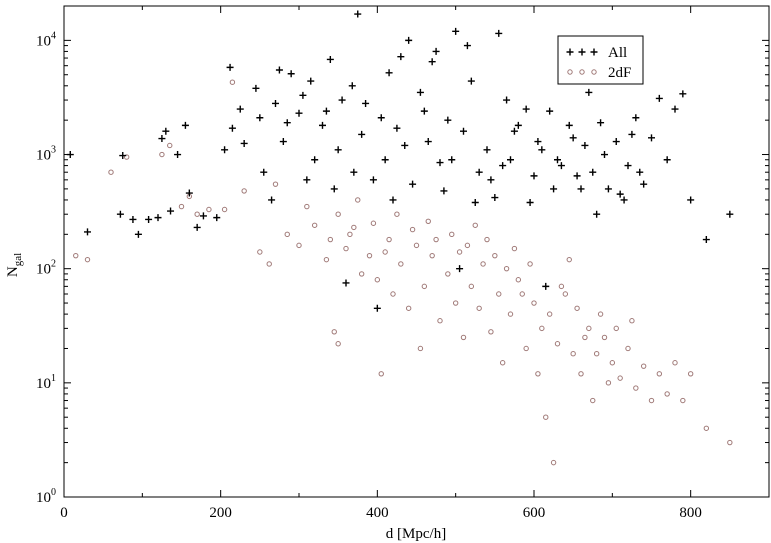 This screenshot has width=771, height=543. Describe the element at coordinates (46, 268) in the screenshot. I see `y-tick-label: 10²` at that location.